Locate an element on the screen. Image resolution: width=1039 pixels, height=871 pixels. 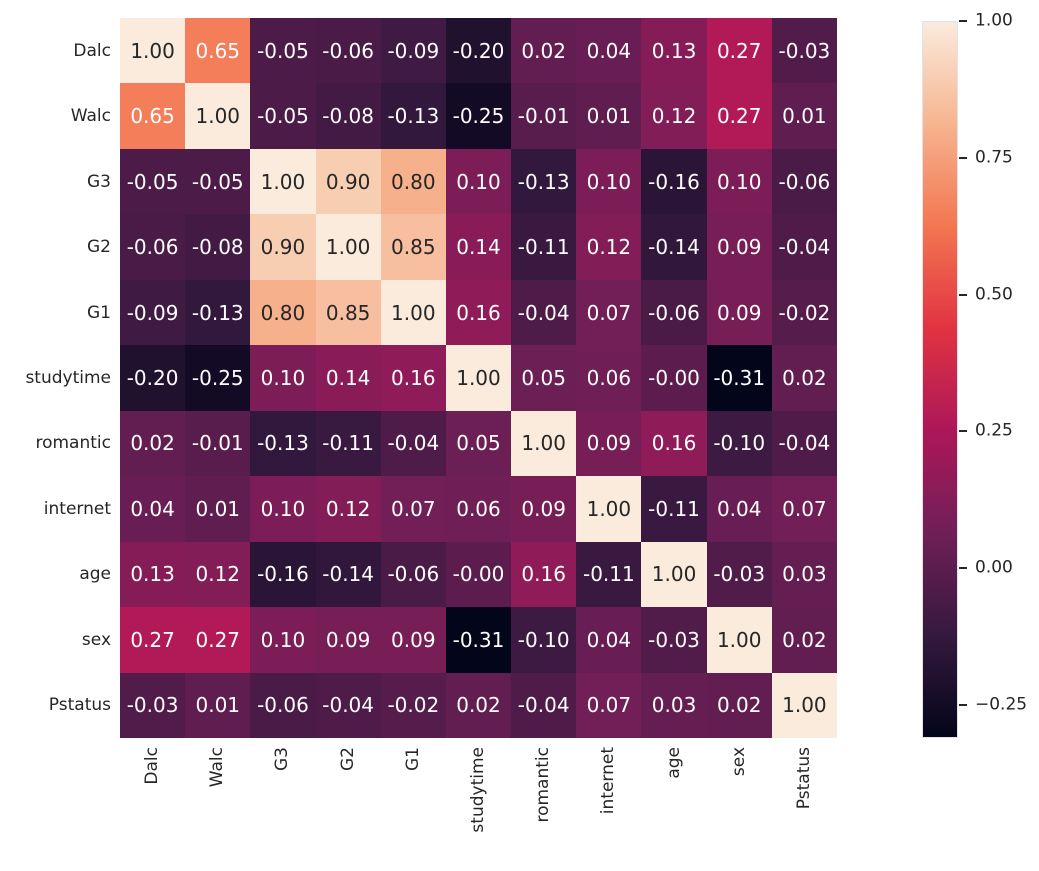
cell-value-label: -0.09 is located at coordinates (152, 312).